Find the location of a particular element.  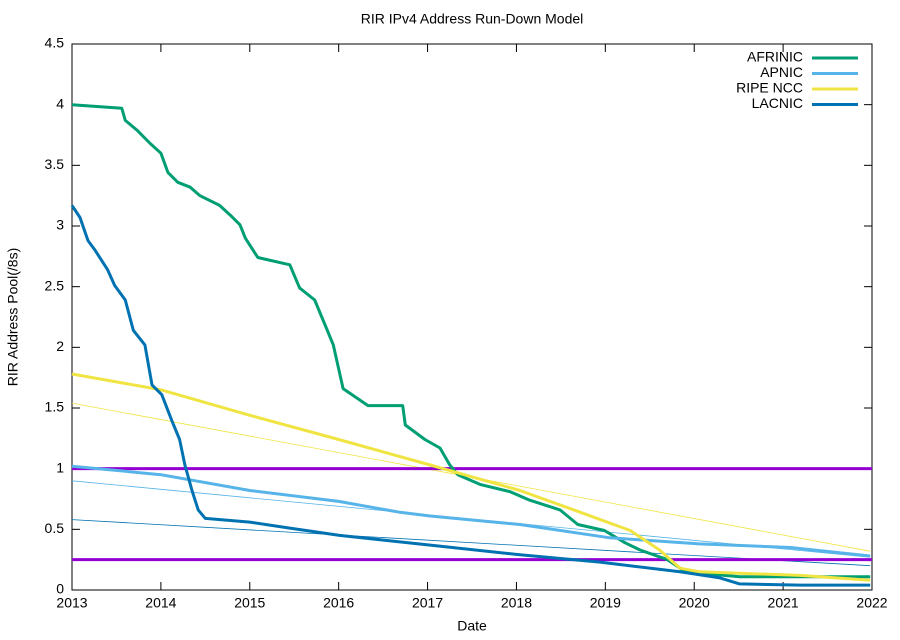

y-tick-label: 3.5 is located at coordinates (55, 164).